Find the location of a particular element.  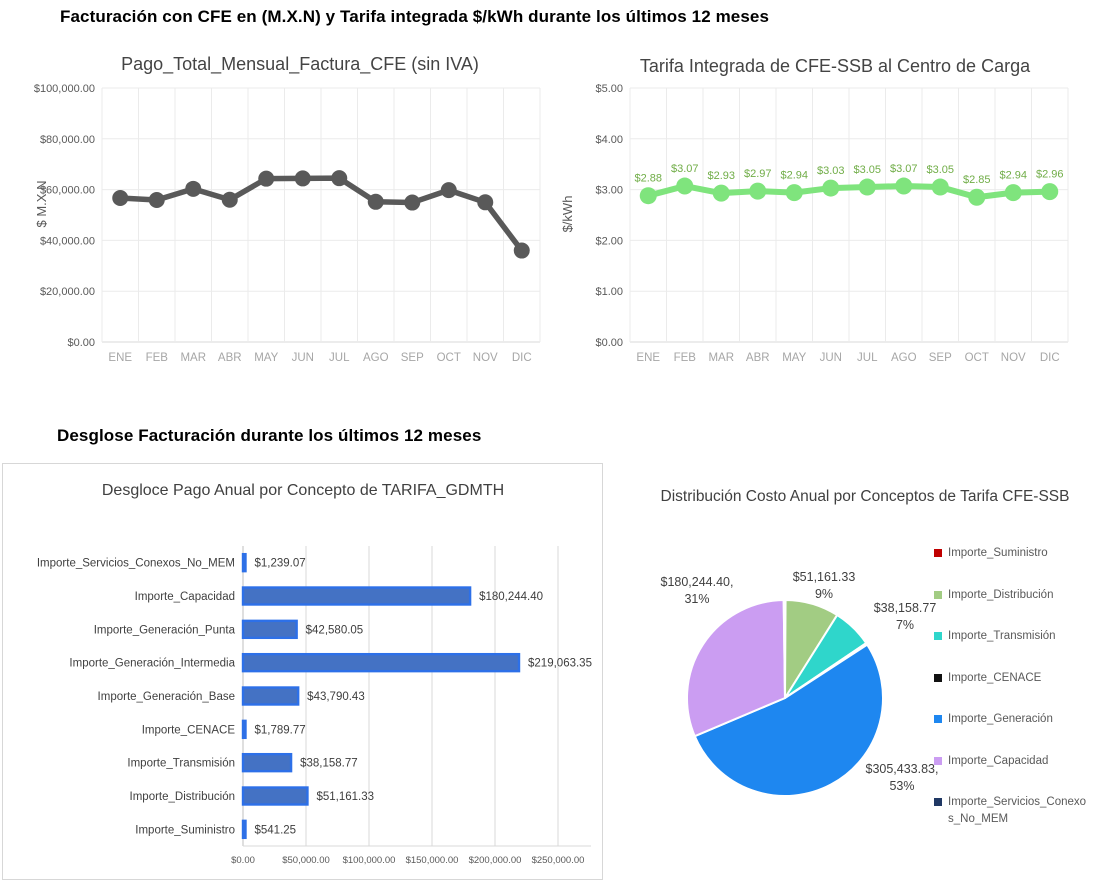

pie-label-transmision: $38,158.77 7% is located at coordinates (905, 617).